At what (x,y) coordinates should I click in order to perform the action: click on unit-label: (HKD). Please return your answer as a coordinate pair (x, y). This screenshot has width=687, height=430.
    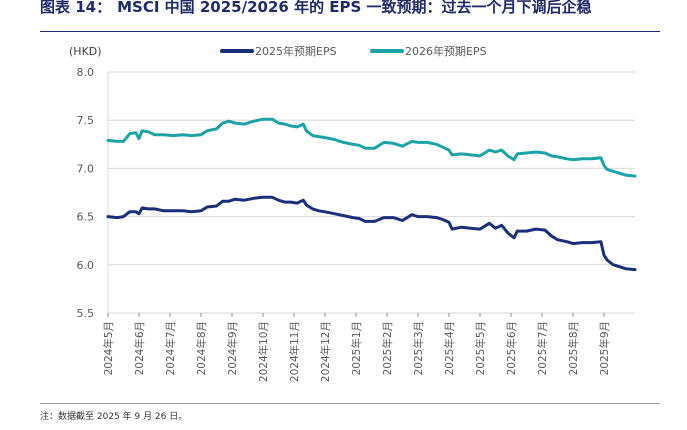
    Looking at the image, I should click on (85, 51).